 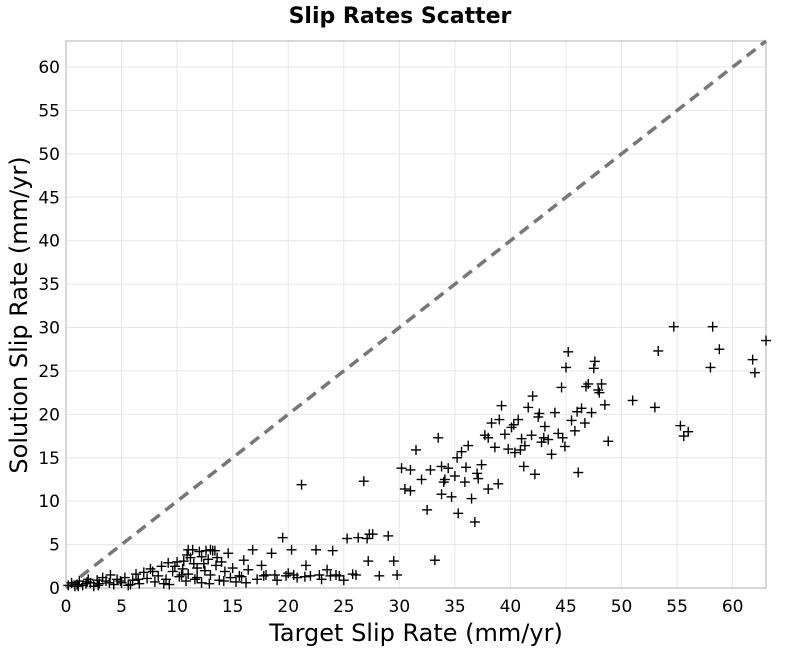 What do you see at coordinates (733, 607) in the screenshot?
I see `x-tick-label: 60` at bounding box center [733, 607].